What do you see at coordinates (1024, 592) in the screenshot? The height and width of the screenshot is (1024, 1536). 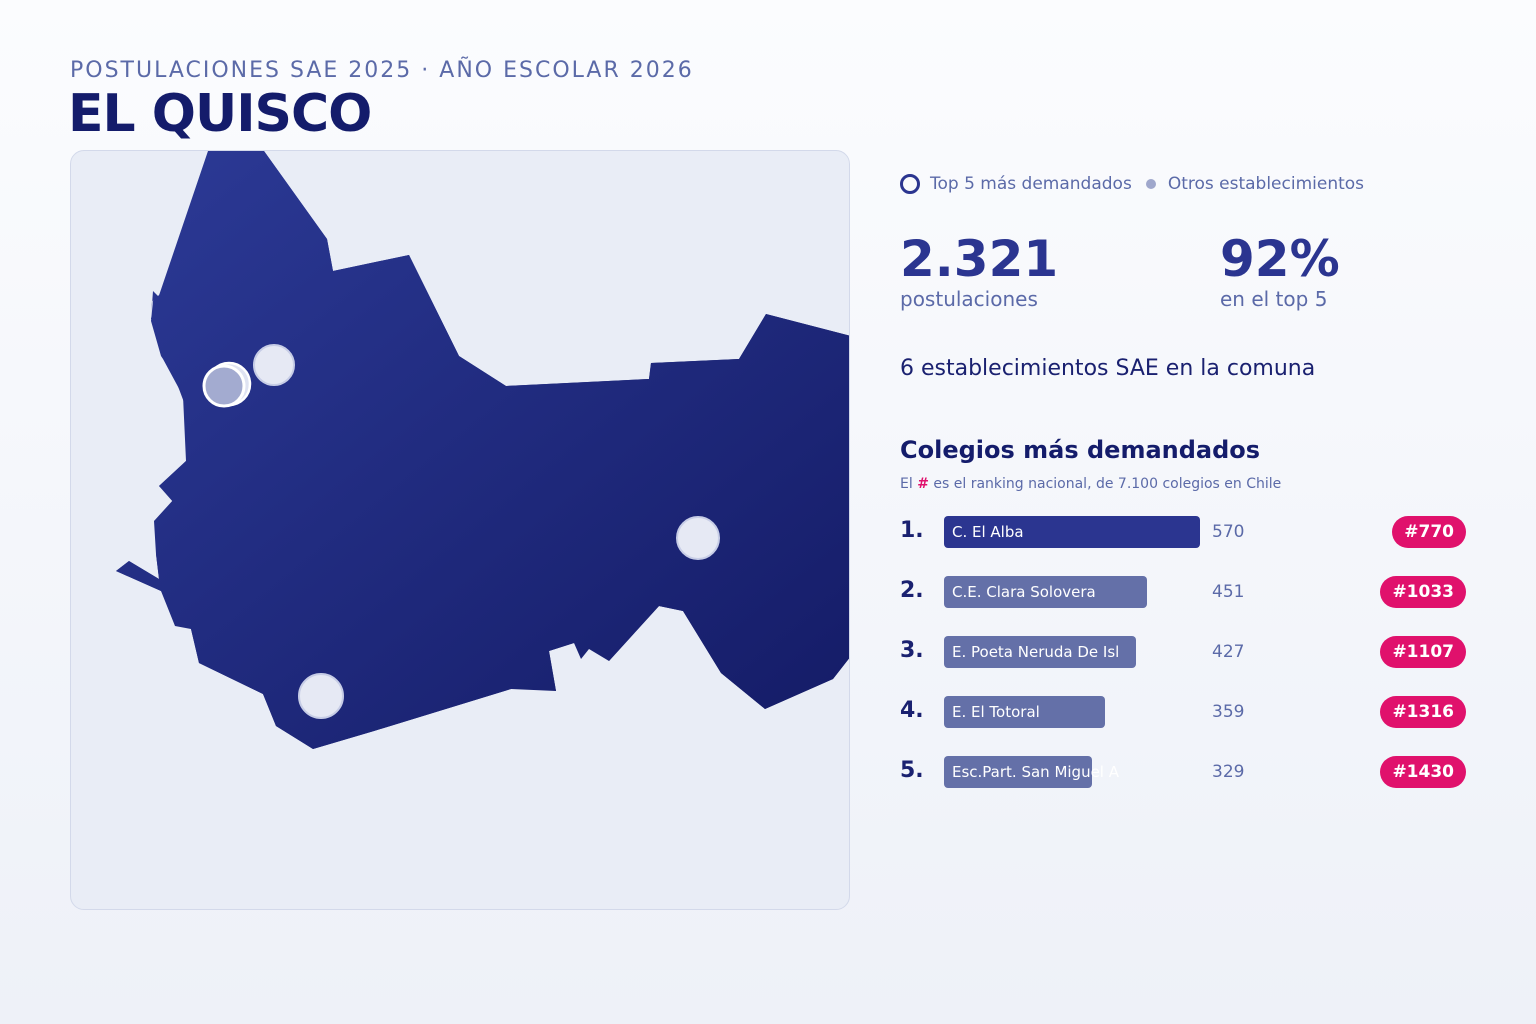 I see `rank-school-name: C.E. Clara Solovera` at bounding box center [1024, 592].